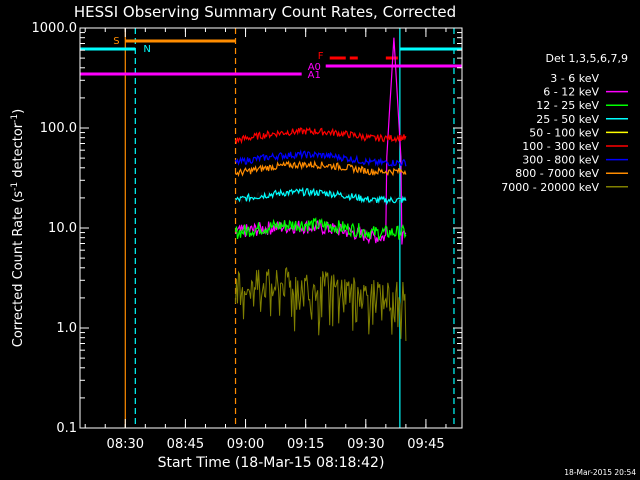  What do you see at coordinates (560, 146) in the screenshot?
I see `legend-entry-label: 100 - 300 keV` at bounding box center [560, 146].